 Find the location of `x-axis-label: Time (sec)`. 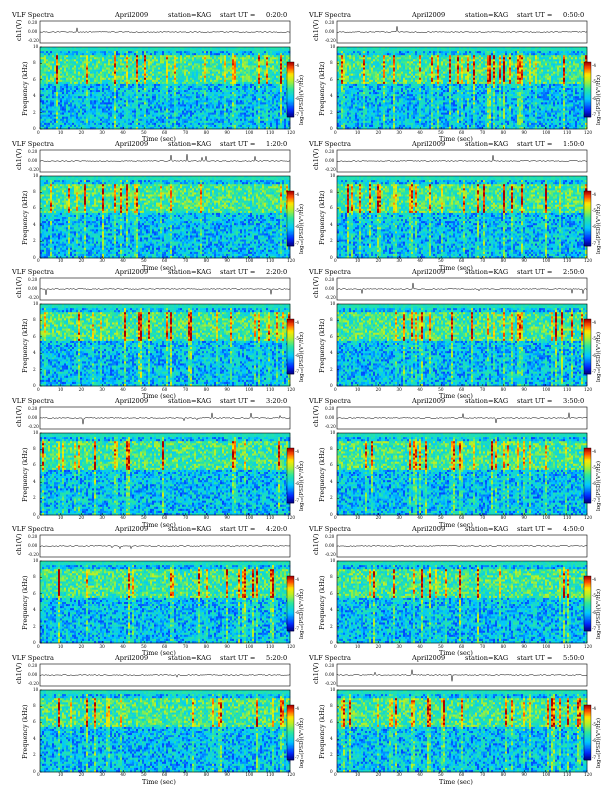

x-axis-label: Time (sec) is located at coordinates (159, 782).